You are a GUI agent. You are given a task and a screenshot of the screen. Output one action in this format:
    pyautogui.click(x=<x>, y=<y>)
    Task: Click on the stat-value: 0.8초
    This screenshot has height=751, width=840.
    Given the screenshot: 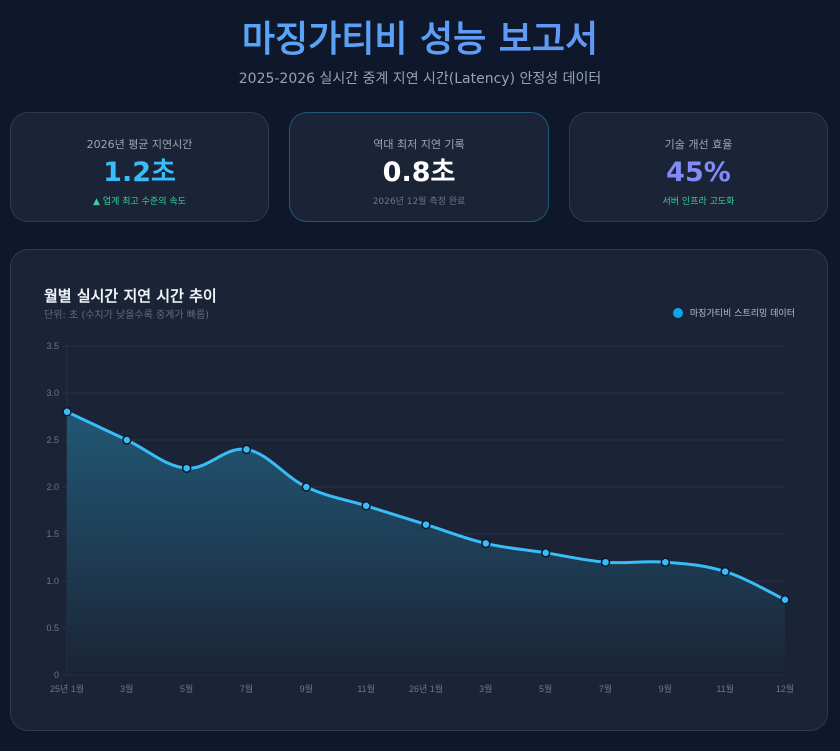 What is the action you would take?
    pyautogui.click(x=419, y=172)
    